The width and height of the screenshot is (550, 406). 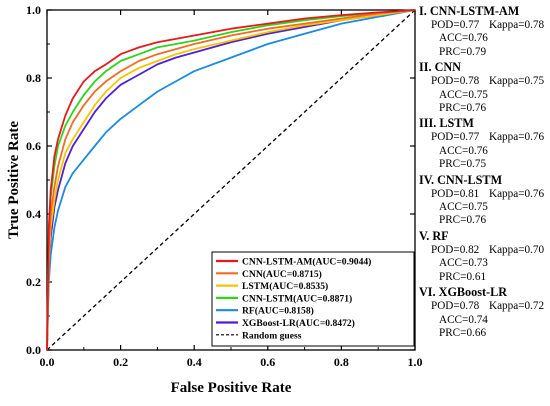 What do you see at coordinates (463, 292) in the screenshot?
I see `model-title: VI. XGBoost-LR` at bounding box center [463, 292].